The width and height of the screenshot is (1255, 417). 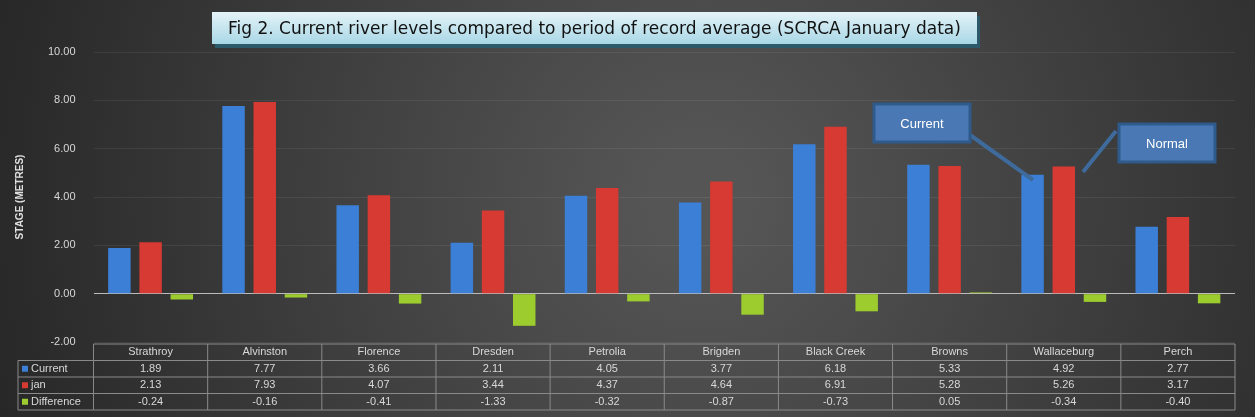 I want to click on x-tick-label: Black Creek, so click(x=835, y=351).